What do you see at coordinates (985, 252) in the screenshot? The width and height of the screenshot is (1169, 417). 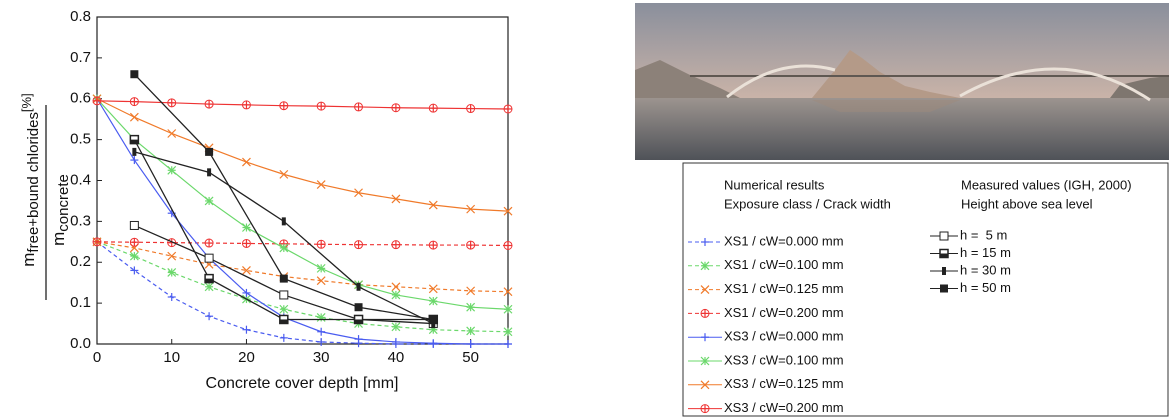 I see `legend-label: h = 15 m` at bounding box center [985, 252].